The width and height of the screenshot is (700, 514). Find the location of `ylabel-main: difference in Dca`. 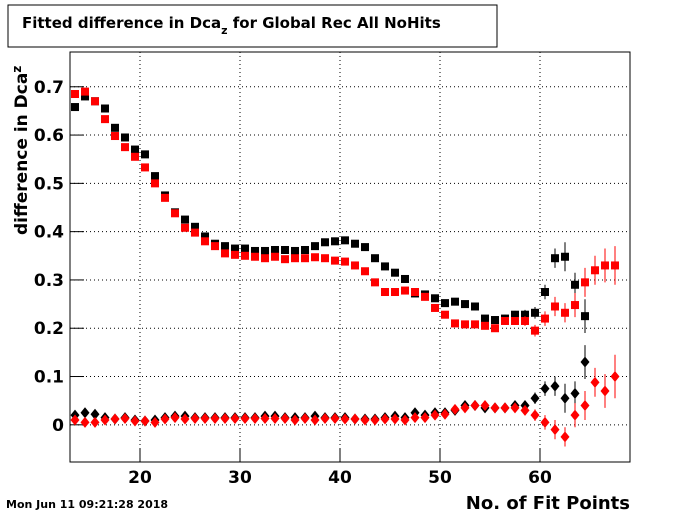

ylabel-main: difference in Dca is located at coordinates (22, 154).